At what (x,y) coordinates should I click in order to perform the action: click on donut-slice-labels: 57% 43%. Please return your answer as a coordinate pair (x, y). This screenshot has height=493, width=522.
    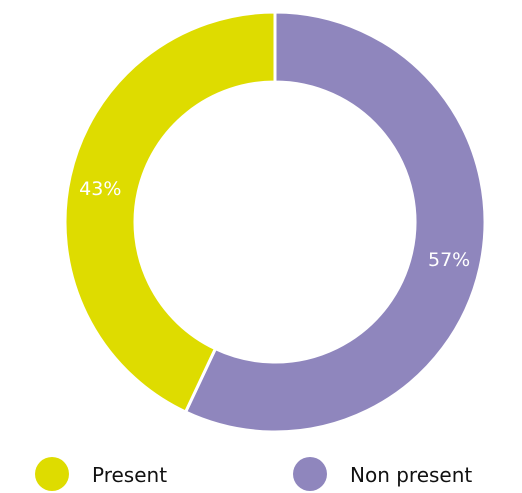
    Looking at the image, I should click on (274, 224).